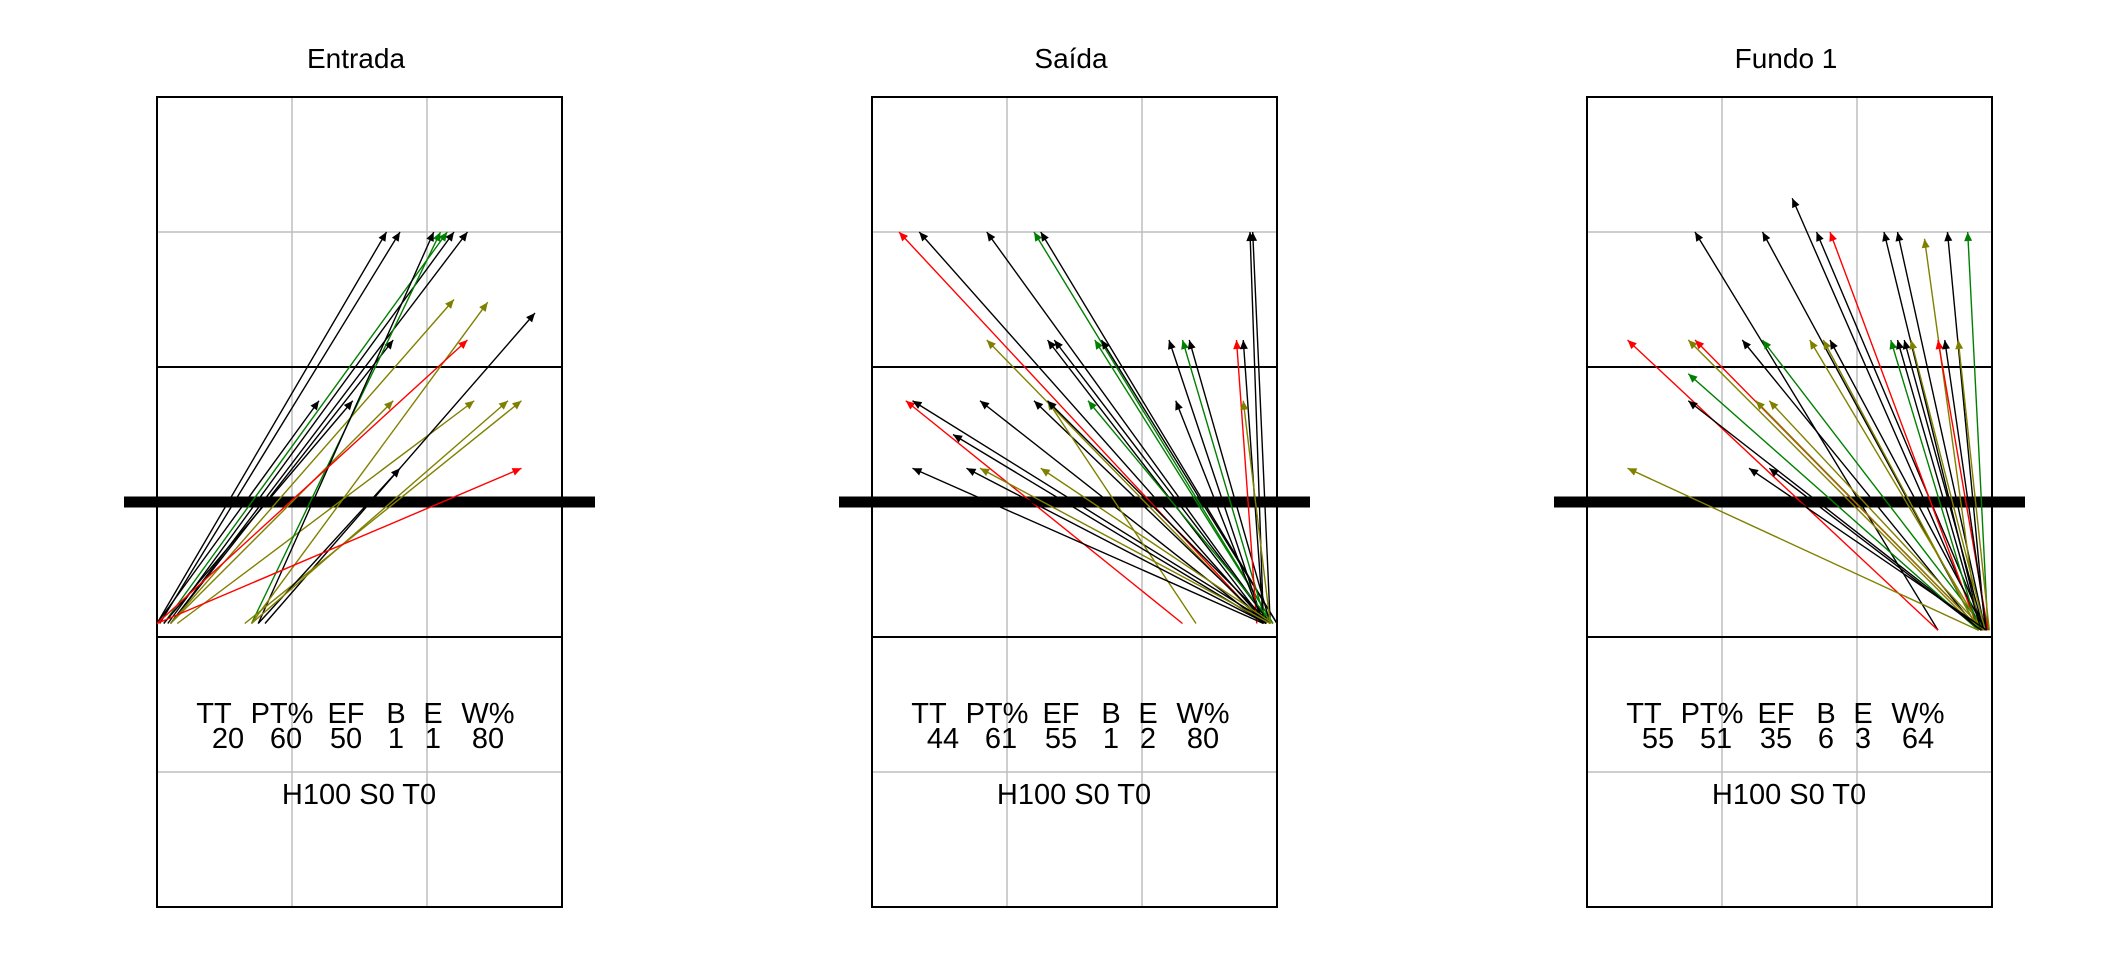 The height and width of the screenshot is (960, 2112). Describe the element at coordinates (1071, 58) in the screenshot. I see `court-title: Saída` at that location.